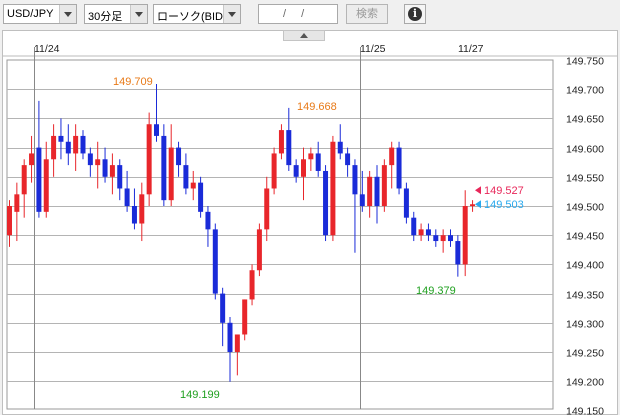 Image resolution: width=620 pixels, height=415 pixels. What do you see at coordinates (585, 179) in the screenshot?
I see `y-tick-label: 149.550` at bounding box center [585, 179].